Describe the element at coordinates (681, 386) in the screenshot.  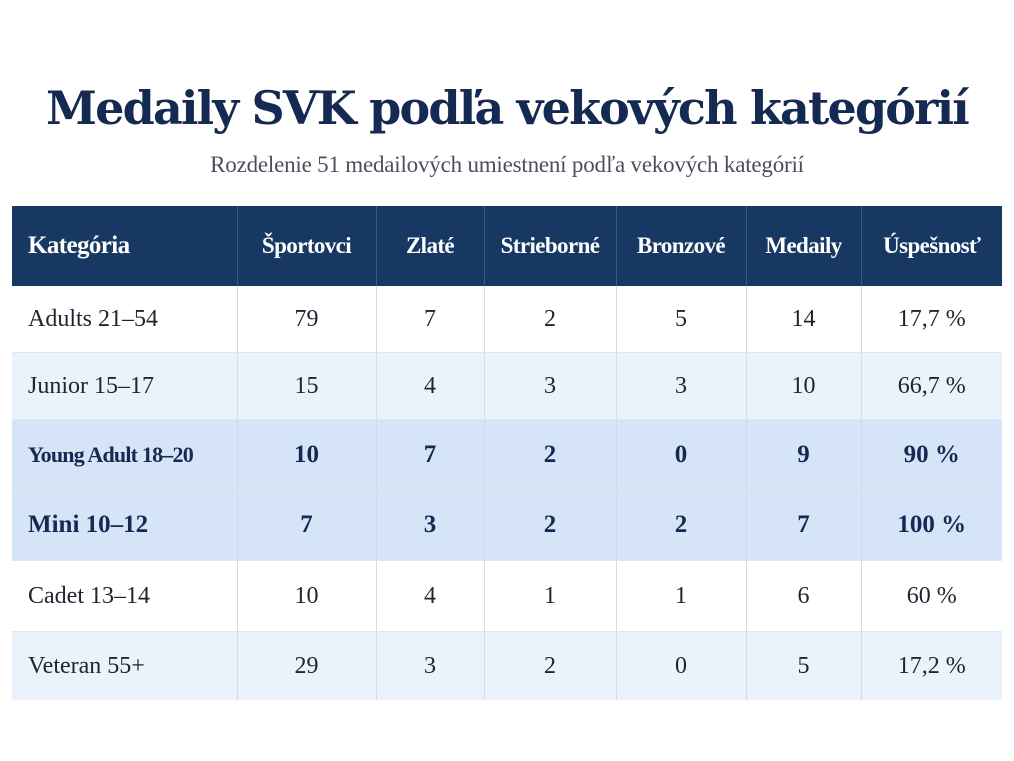
I see `cell-bronze: 3` at that location.